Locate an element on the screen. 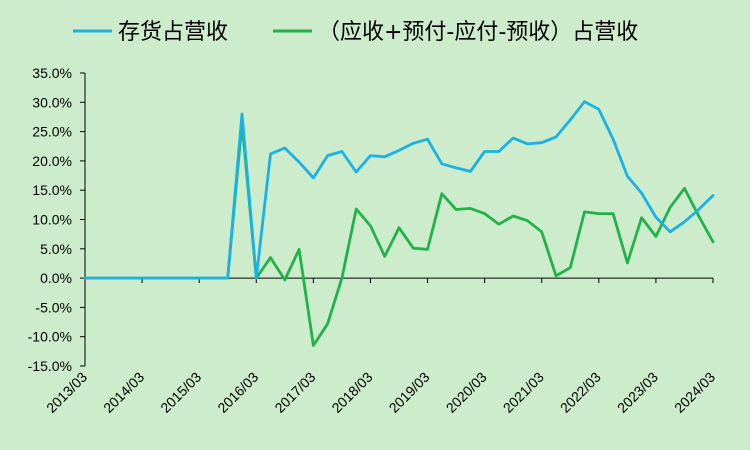 Image resolution: width=750 pixels, height=450 pixels. x-tick-label: 2013/03 is located at coordinates (66, 392).